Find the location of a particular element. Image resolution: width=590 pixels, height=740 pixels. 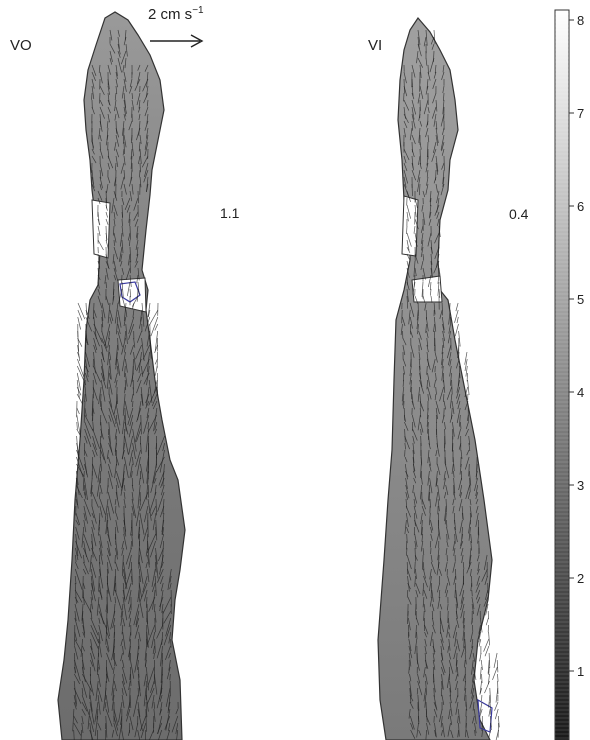

colorbar-stripes is located at coordinates (562, 376).